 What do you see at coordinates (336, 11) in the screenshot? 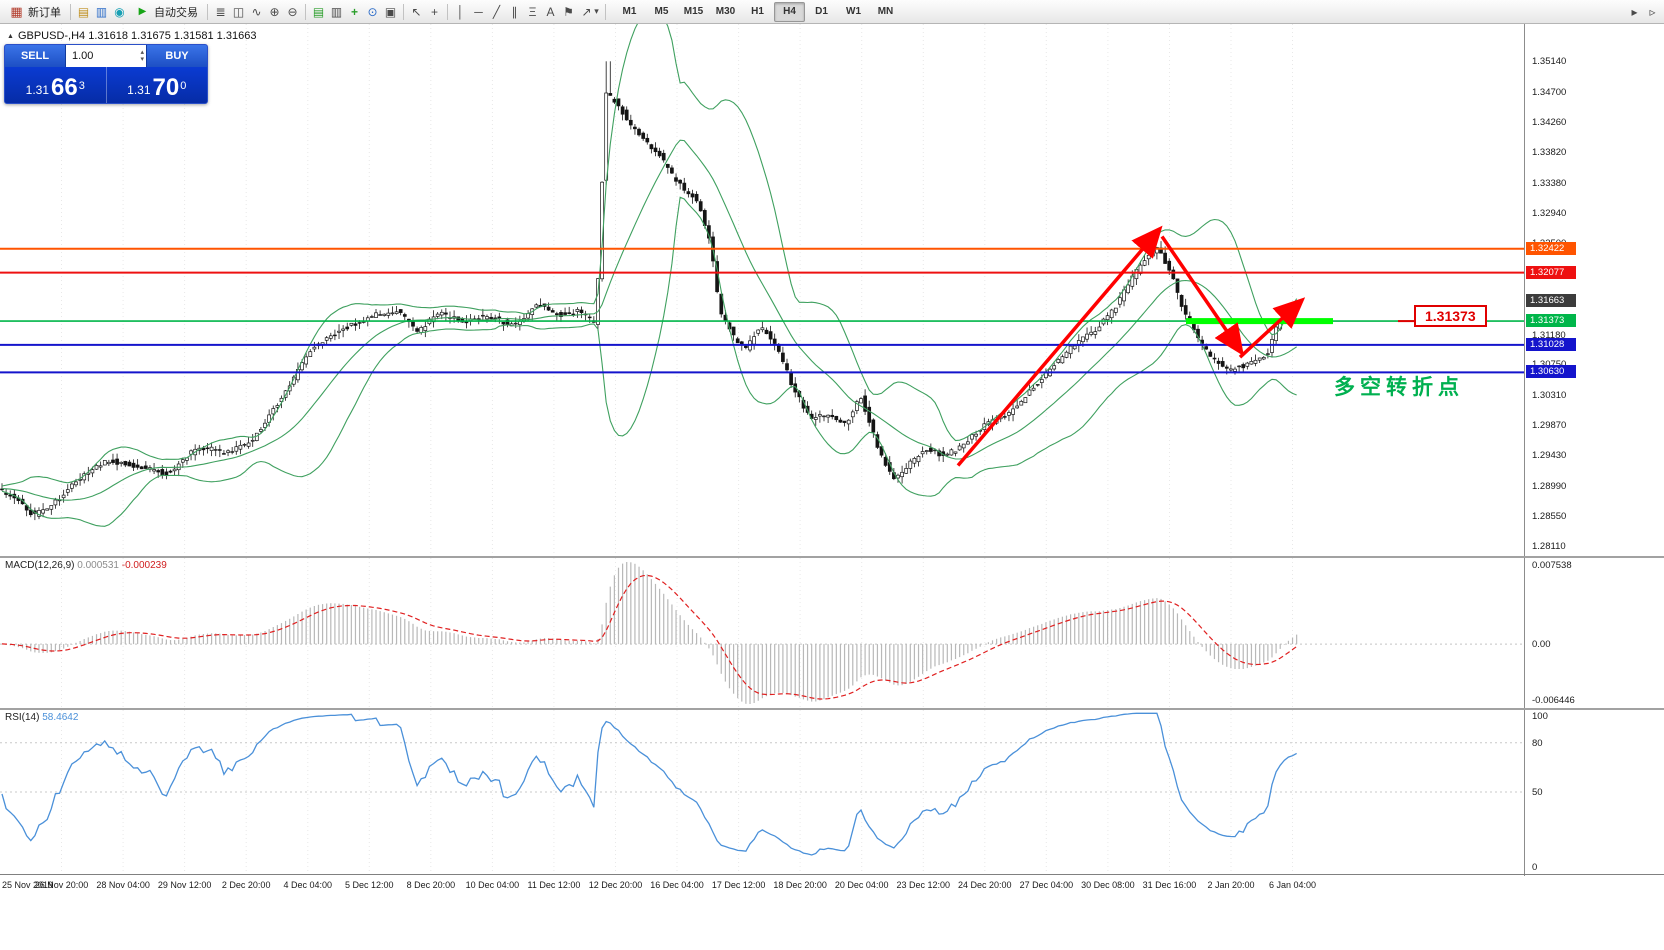
I see `cascade-windows-icon: ▥` at bounding box center [336, 11].